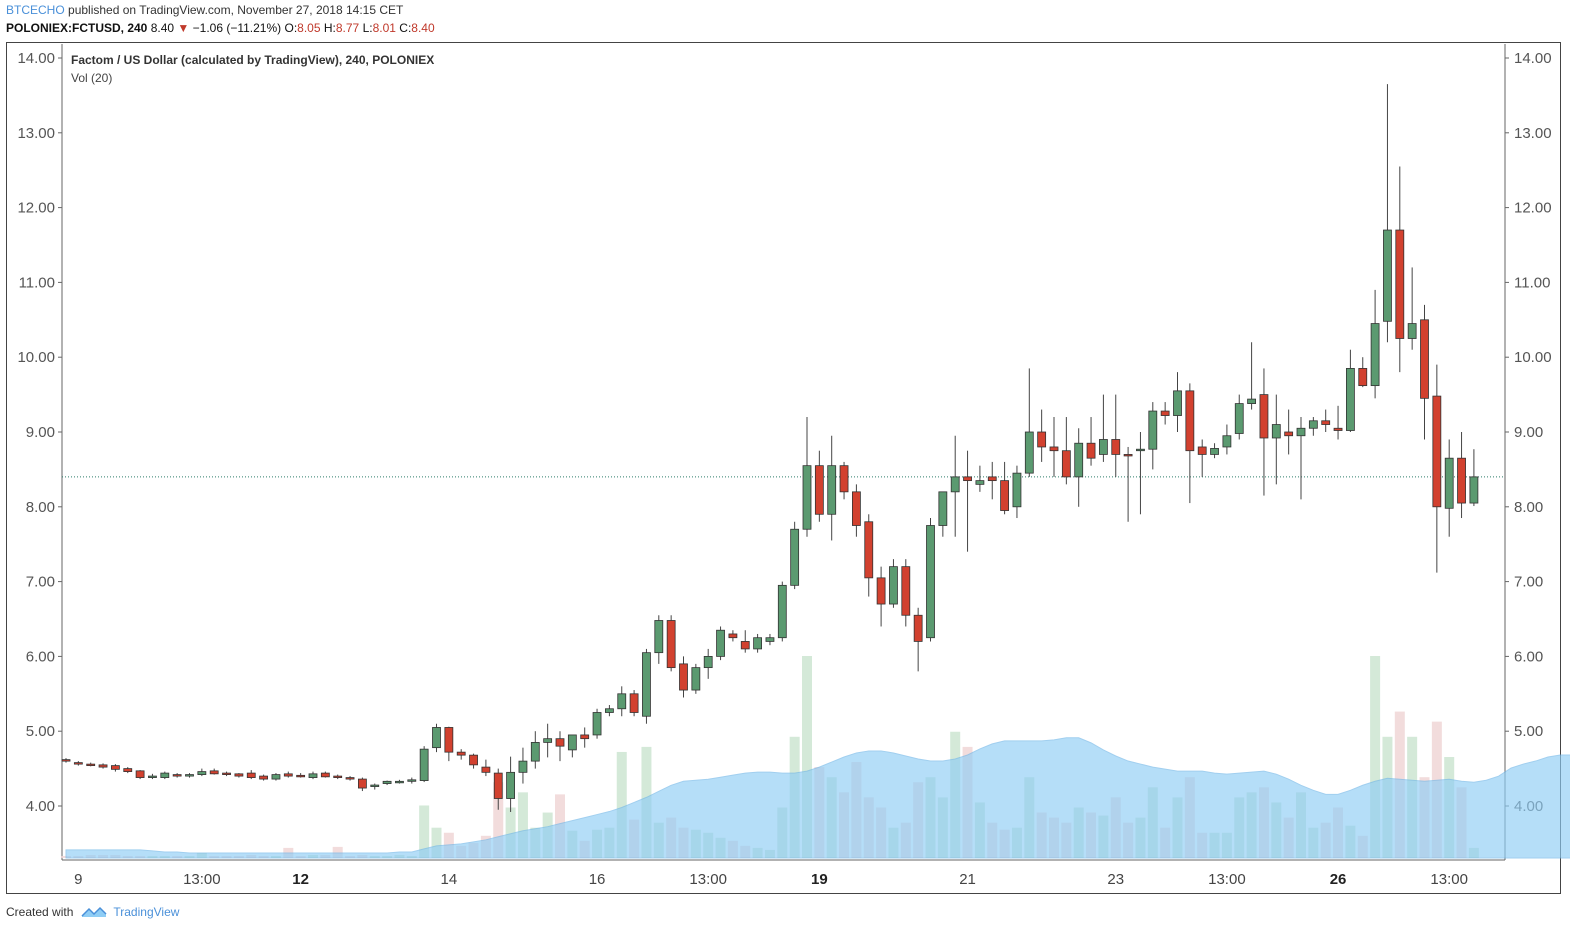  Describe the element at coordinates (35, 10) in the screenshot. I see `author-link: BTCECHO` at that location.